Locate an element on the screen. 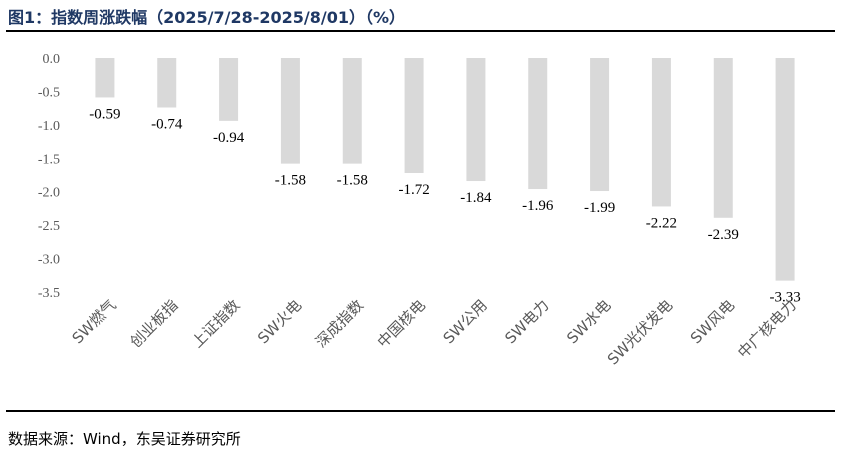 The image size is (841, 458). category-label: SW光伏发电 is located at coordinates (640, 332).